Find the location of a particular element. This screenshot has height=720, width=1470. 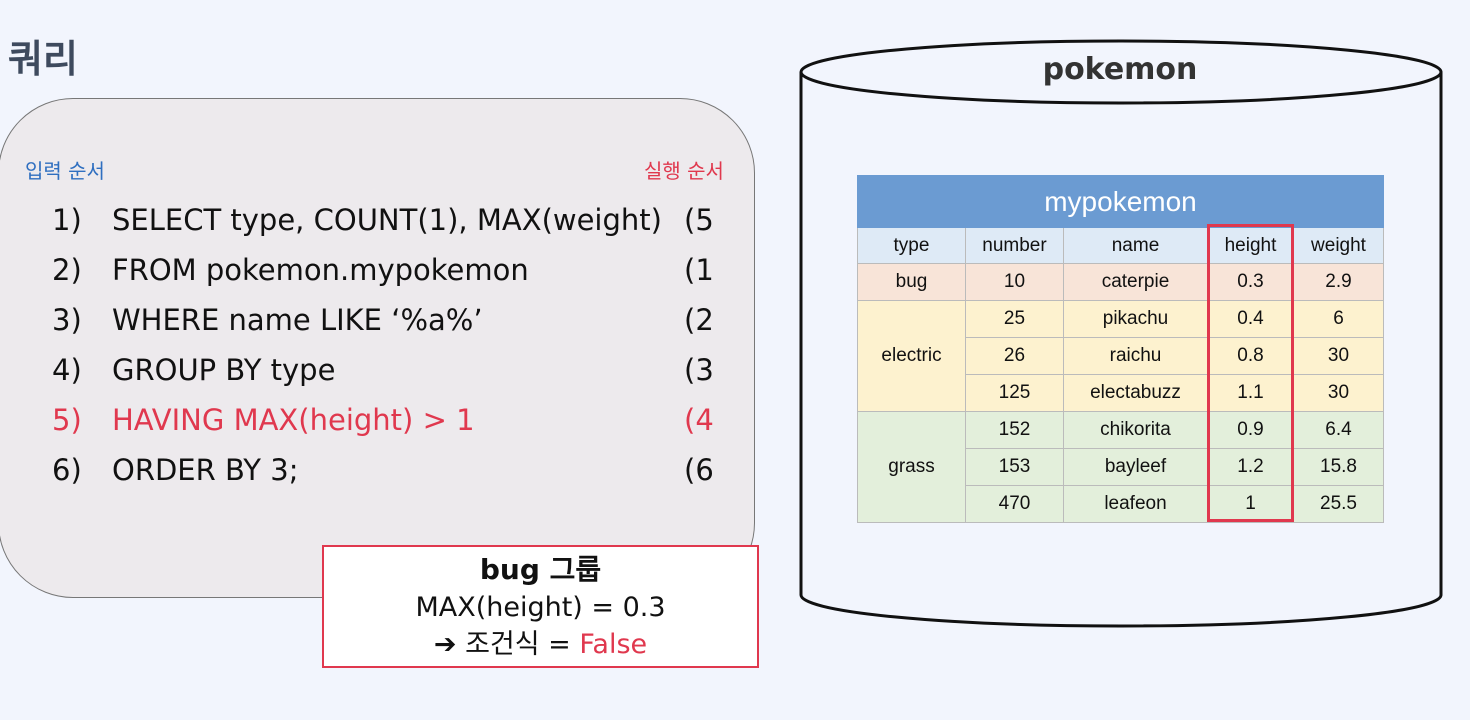

line-sql: FROM pokemon.mypokemon is located at coordinates (320, 270).